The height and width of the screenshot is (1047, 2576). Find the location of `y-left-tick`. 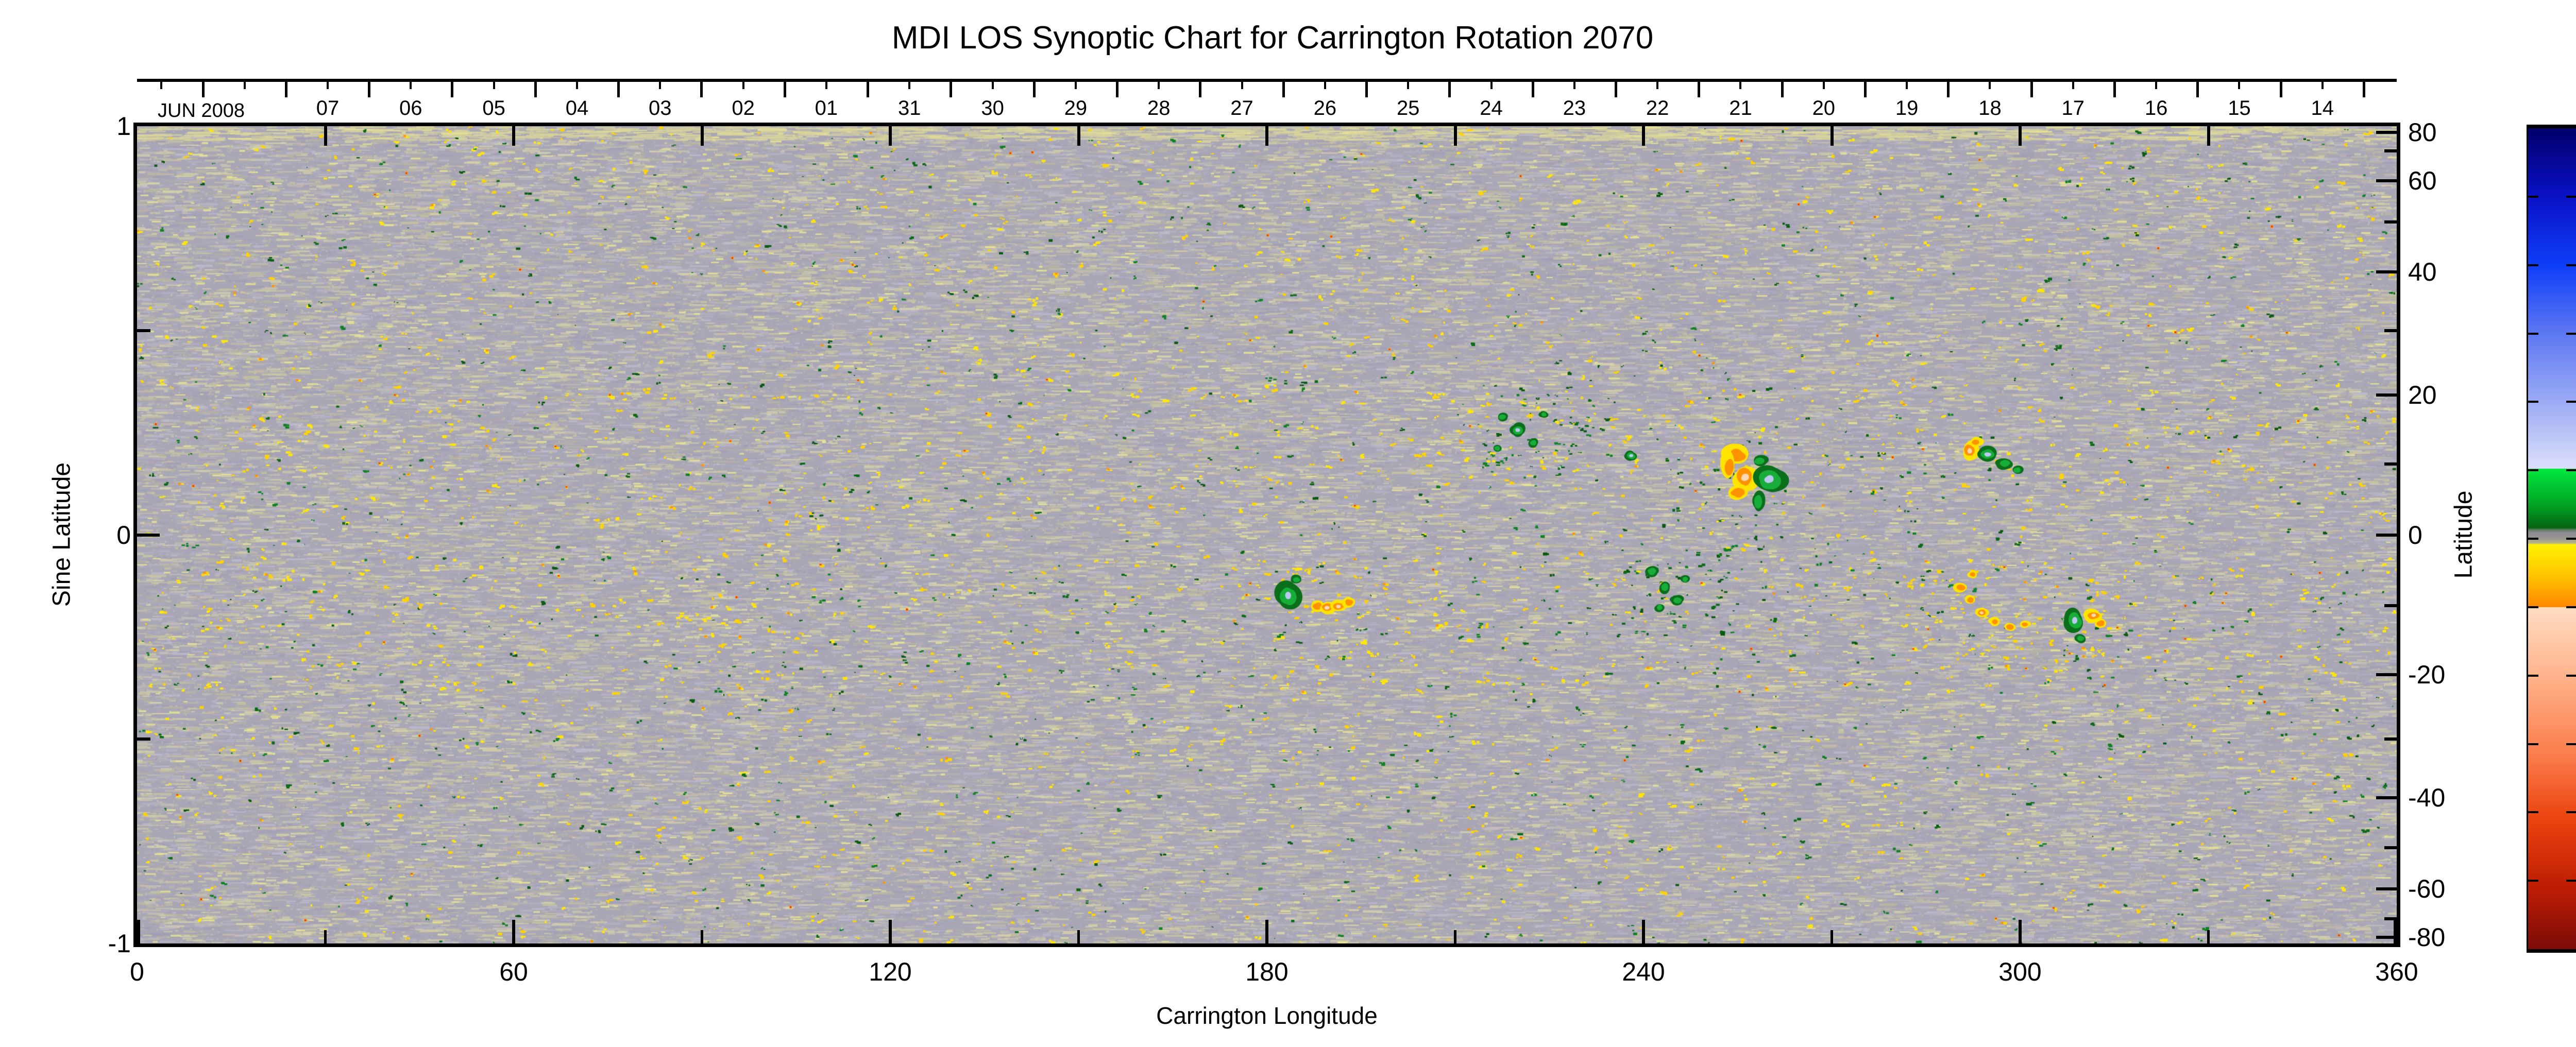

y-left-tick is located at coordinates (148, 535).